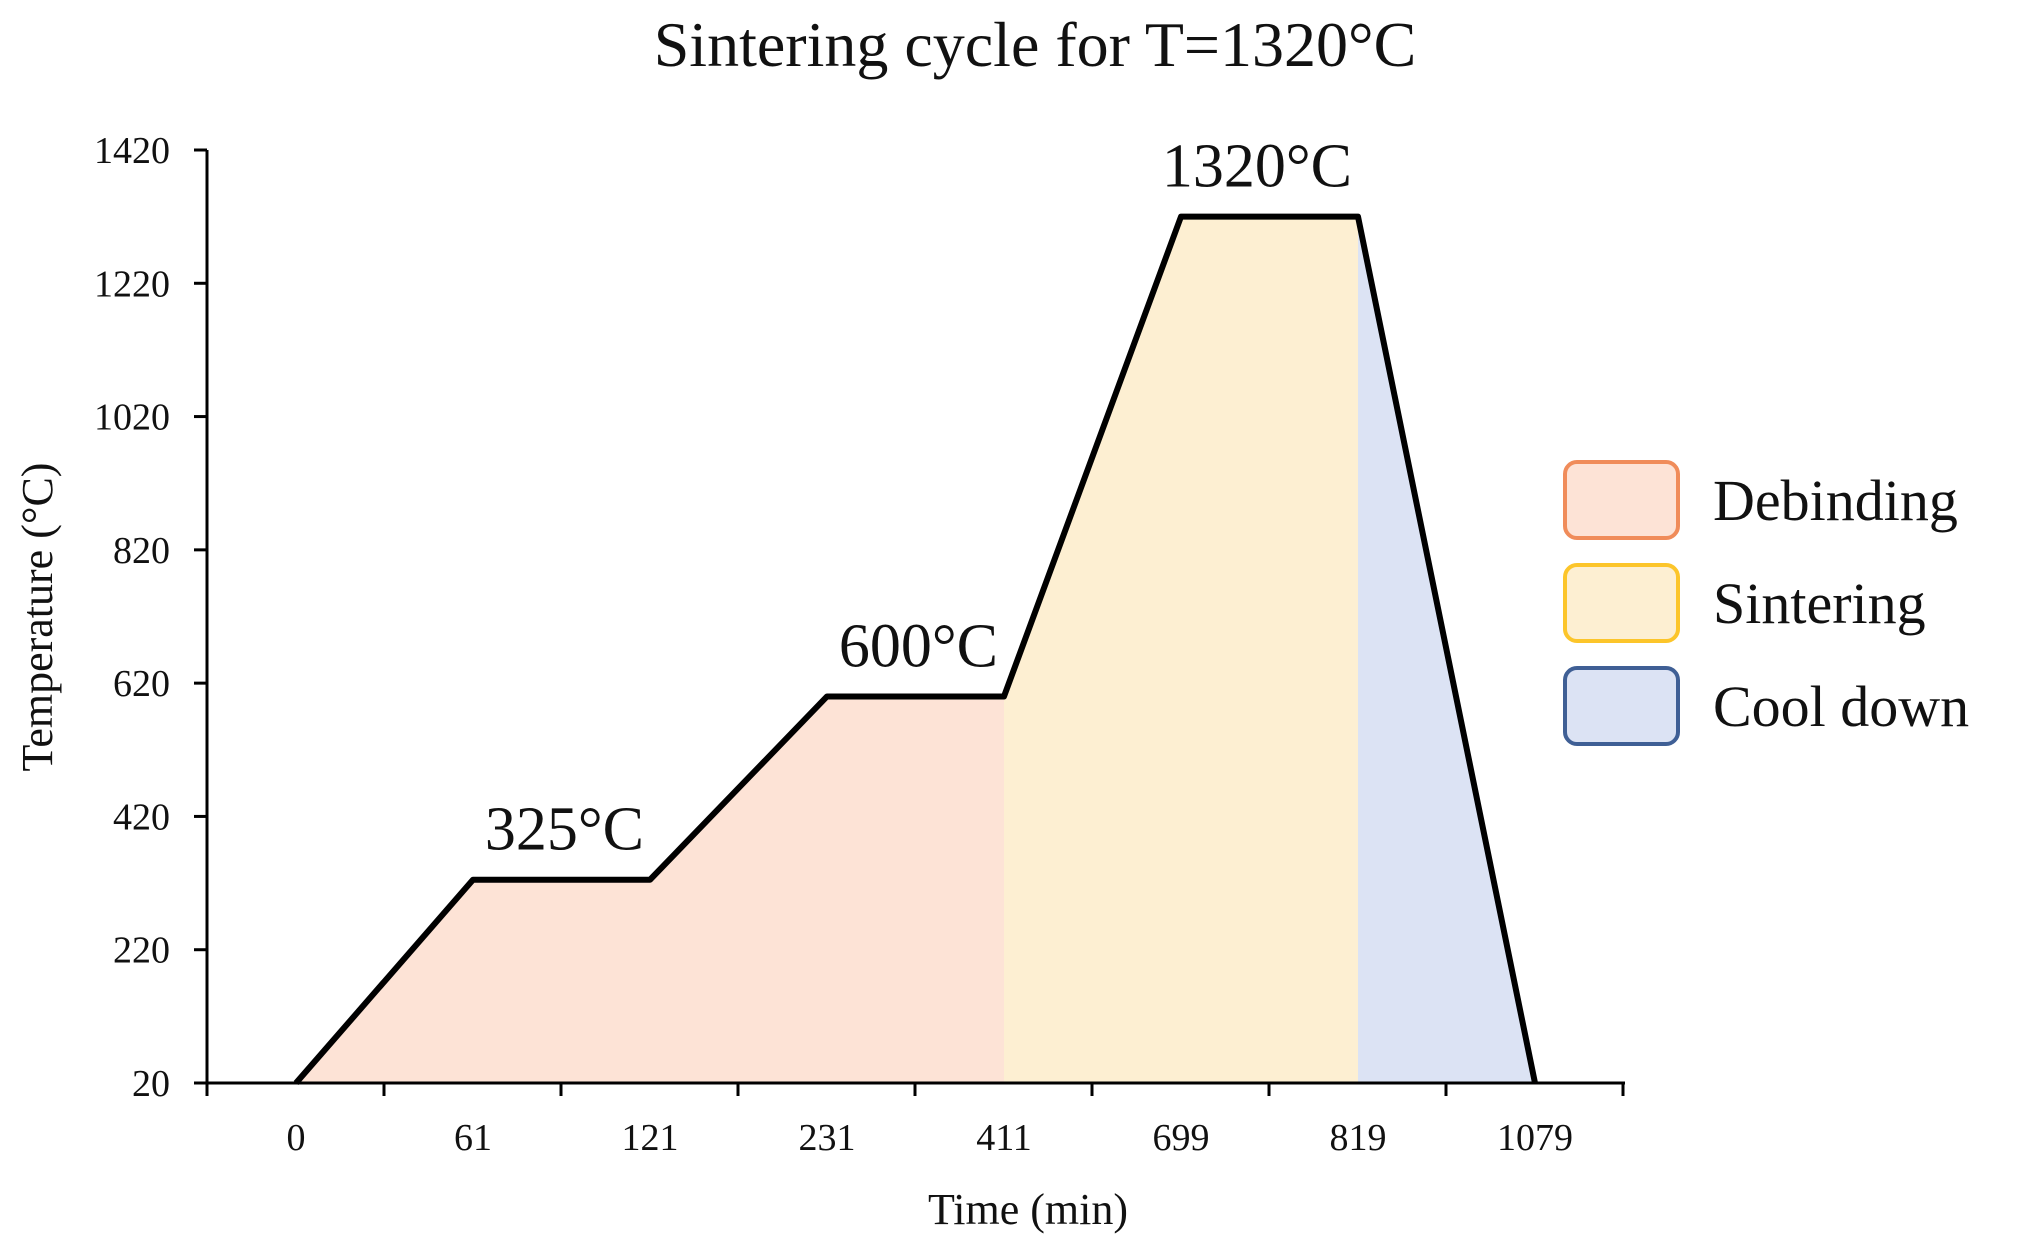 Image resolution: width=2025 pixels, height=1251 pixels. Describe the element at coordinates (918, 646) in the screenshot. I see `temperature-annotation: 600°C` at that location.